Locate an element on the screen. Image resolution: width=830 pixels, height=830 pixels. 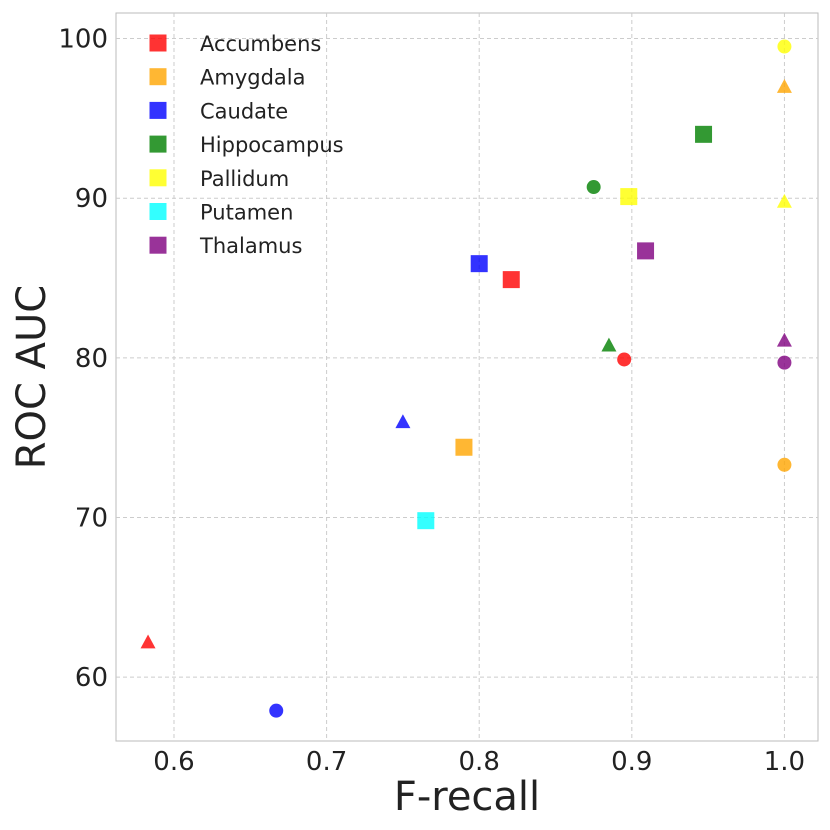
y-tick-label: 80 is located at coordinates (91, 359).